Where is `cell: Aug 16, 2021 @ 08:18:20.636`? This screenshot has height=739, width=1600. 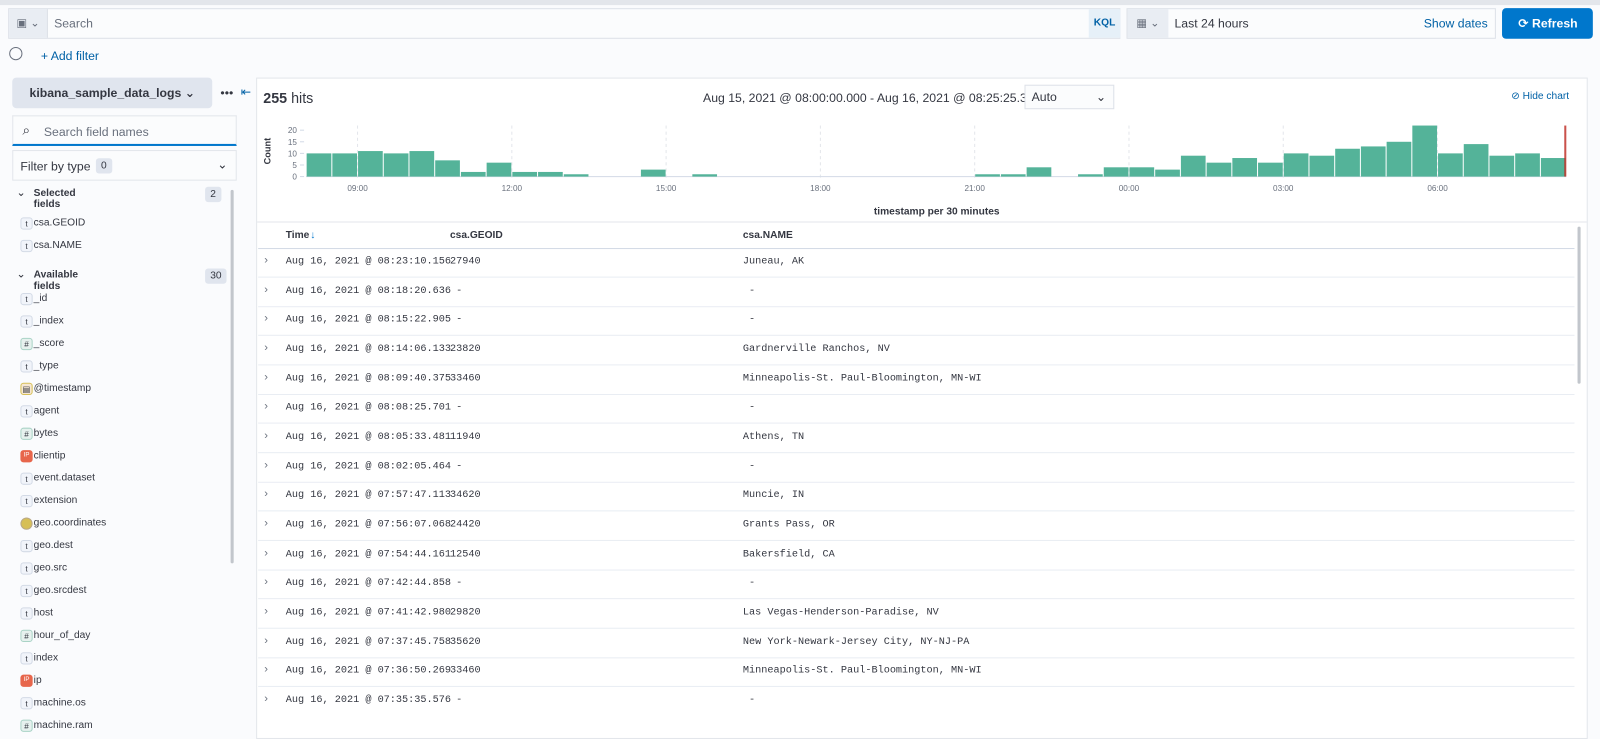
cell: Aug 16, 2021 @ 08:18:20.636 is located at coordinates (368, 291).